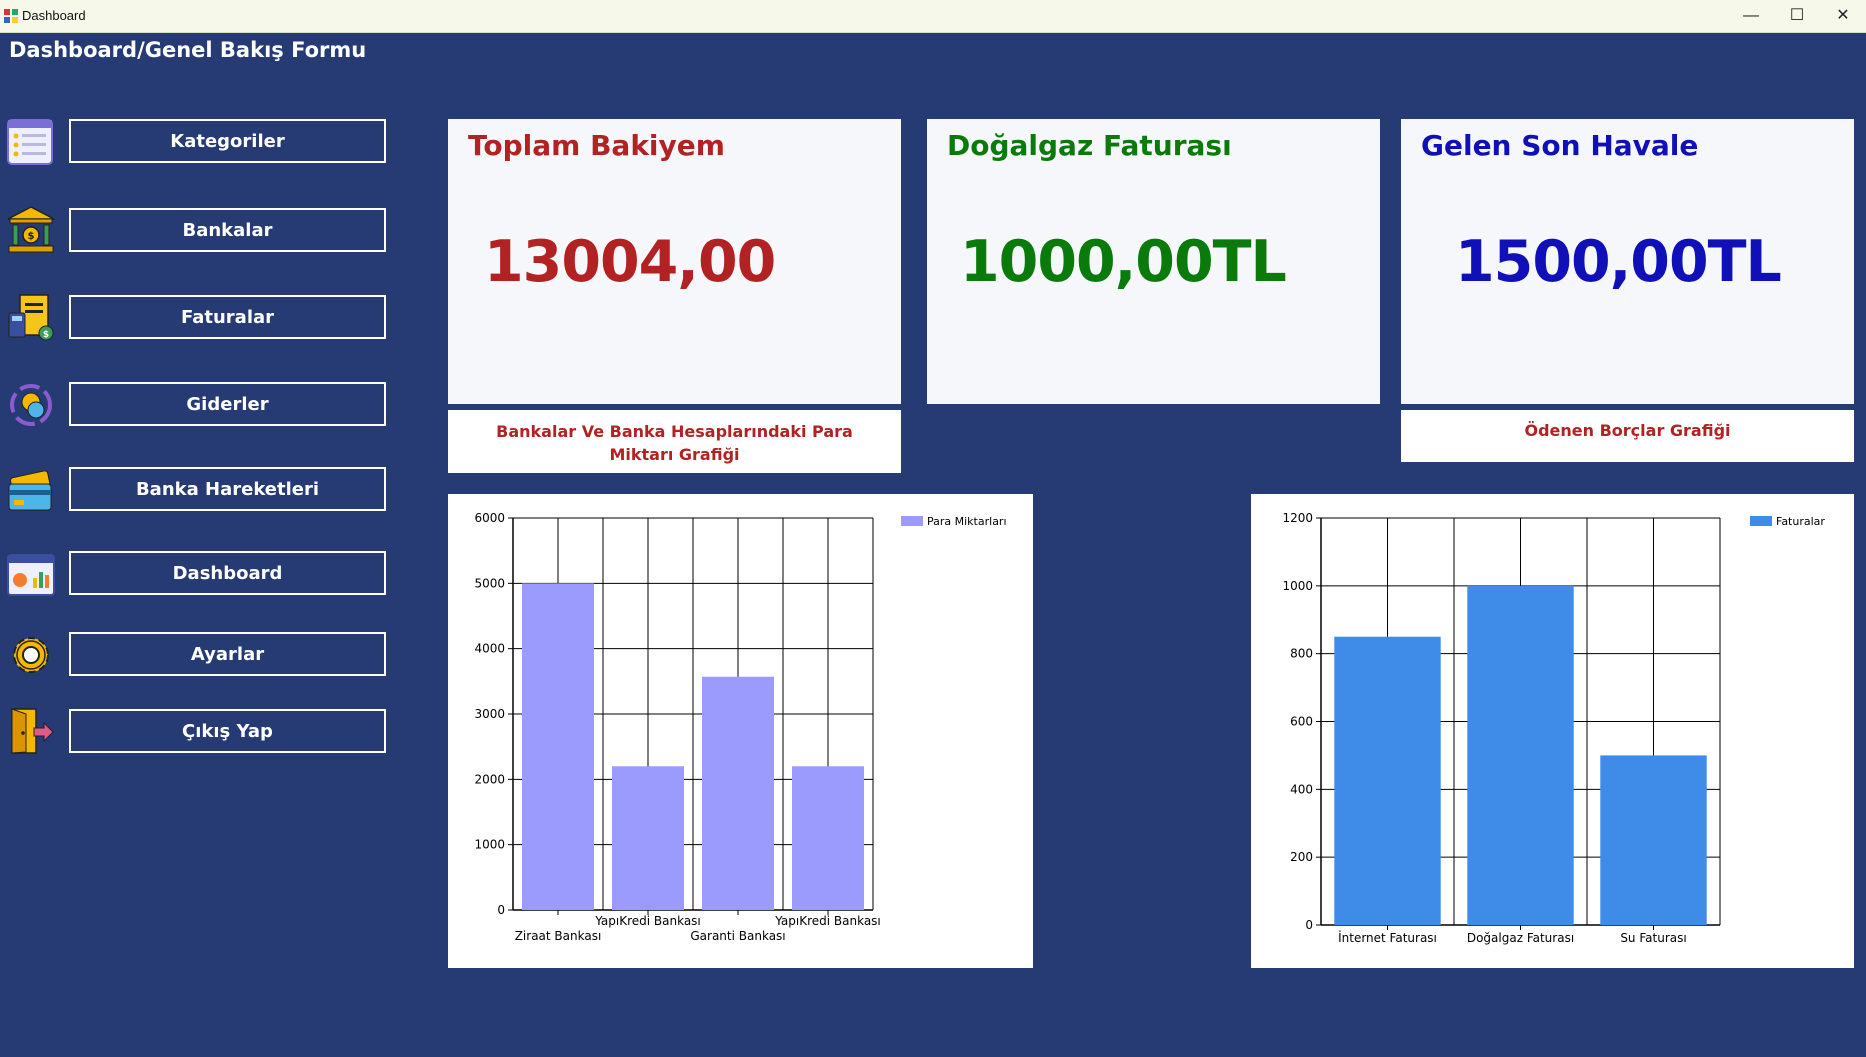  What do you see at coordinates (933, 16) in the screenshot?
I see `window-titlebar: Dashboard — ☐ ✕` at bounding box center [933, 16].